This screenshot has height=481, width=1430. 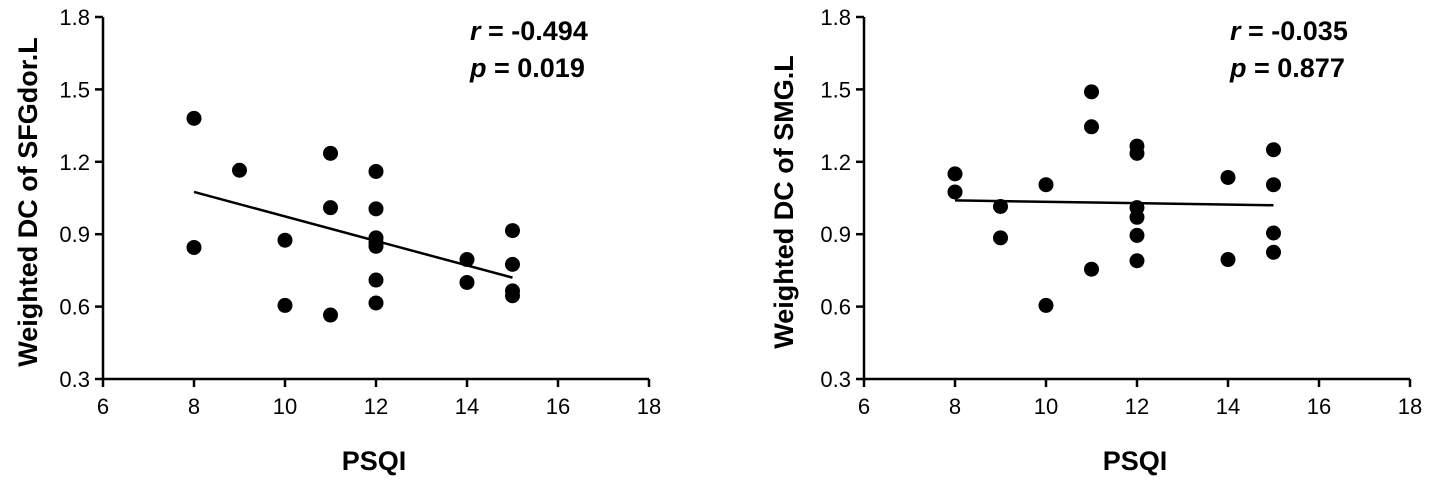 I want to click on r-value: = -0.494, so click(x=534, y=31).